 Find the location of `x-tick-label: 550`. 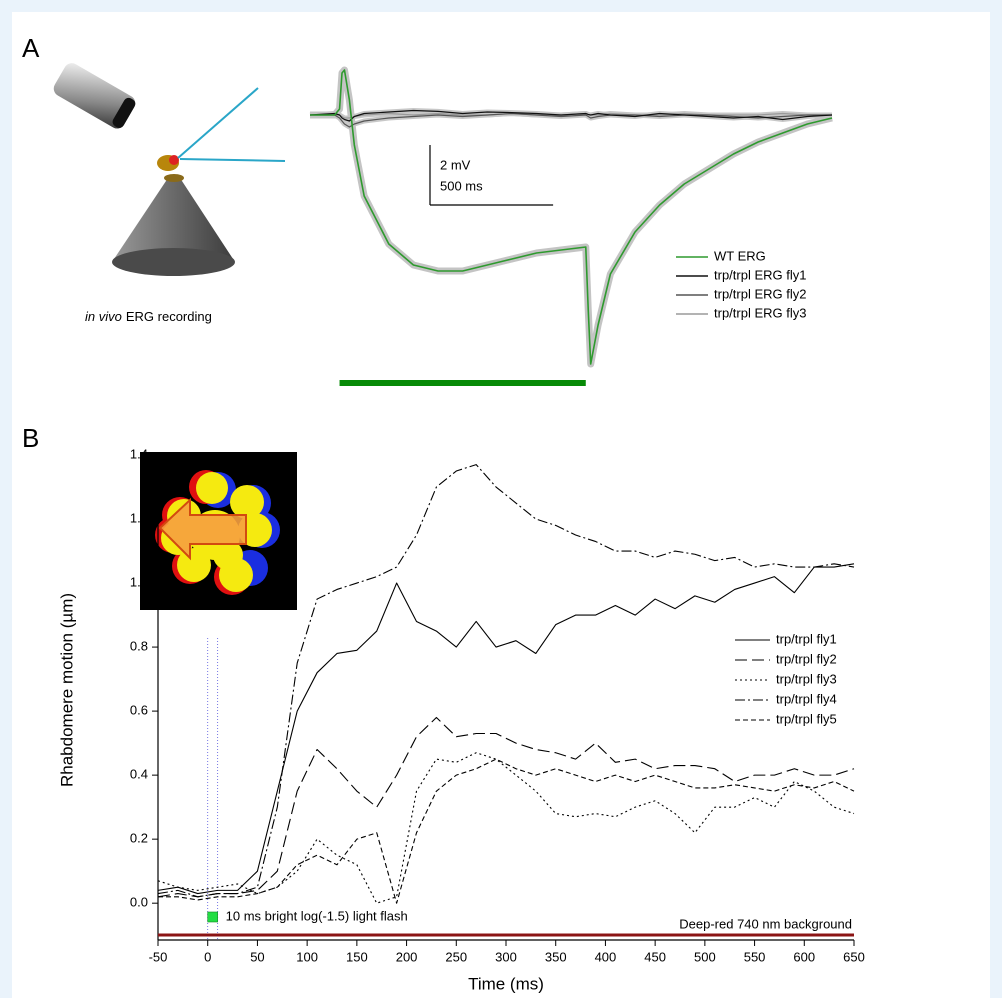

x-tick-label: 550 is located at coordinates (755, 956).